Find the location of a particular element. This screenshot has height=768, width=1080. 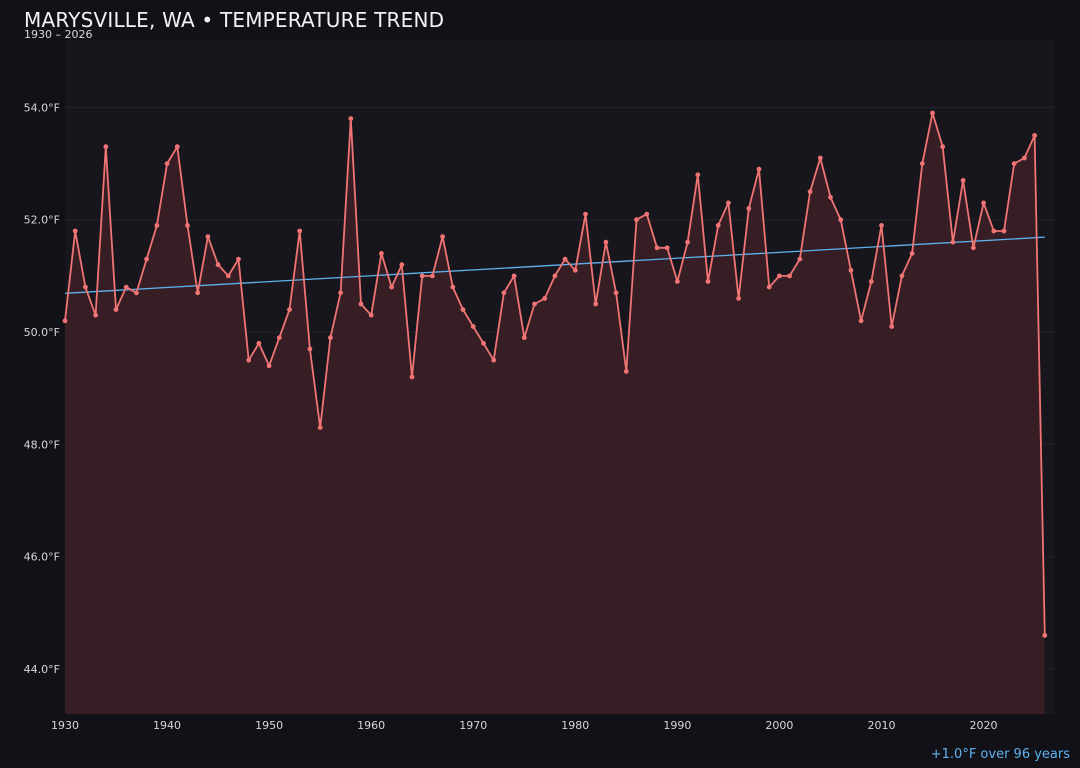

x-tick-label: 1980 is located at coordinates (575, 725).